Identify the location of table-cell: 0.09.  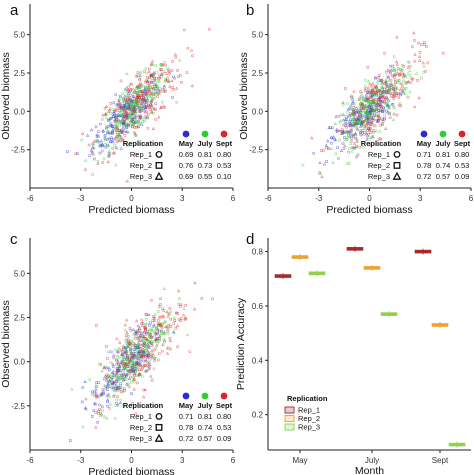
(224, 438).